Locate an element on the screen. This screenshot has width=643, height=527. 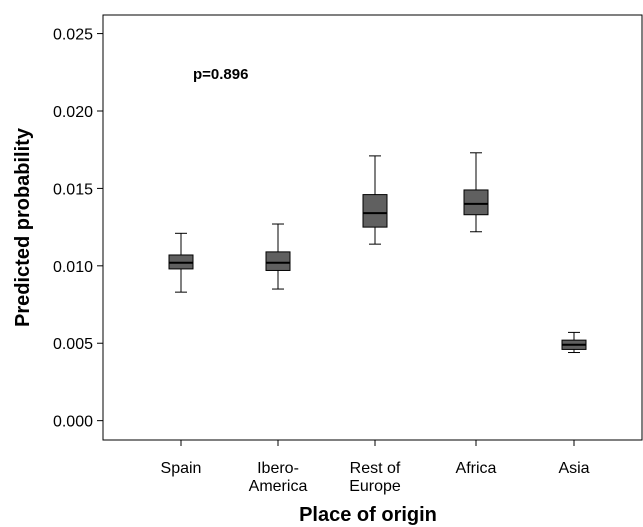
y-tick-label: 0.010 is located at coordinates (73, 267).